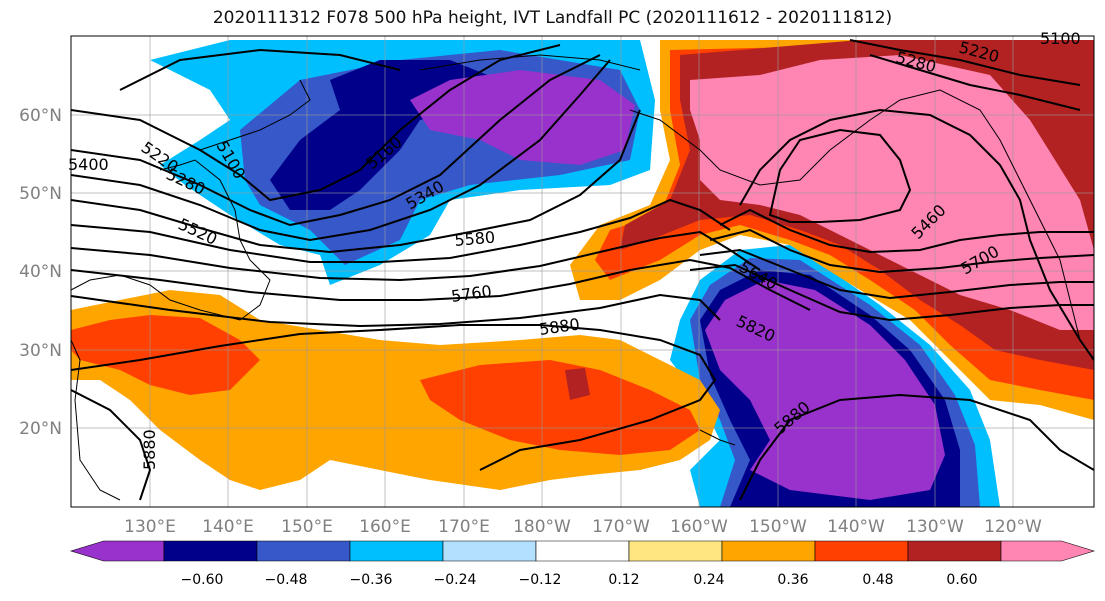 The width and height of the screenshot is (1105, 601). Describe the element at coordinates (228, 527) in the screenshot. I see `lon-label: 140°E` at that location.